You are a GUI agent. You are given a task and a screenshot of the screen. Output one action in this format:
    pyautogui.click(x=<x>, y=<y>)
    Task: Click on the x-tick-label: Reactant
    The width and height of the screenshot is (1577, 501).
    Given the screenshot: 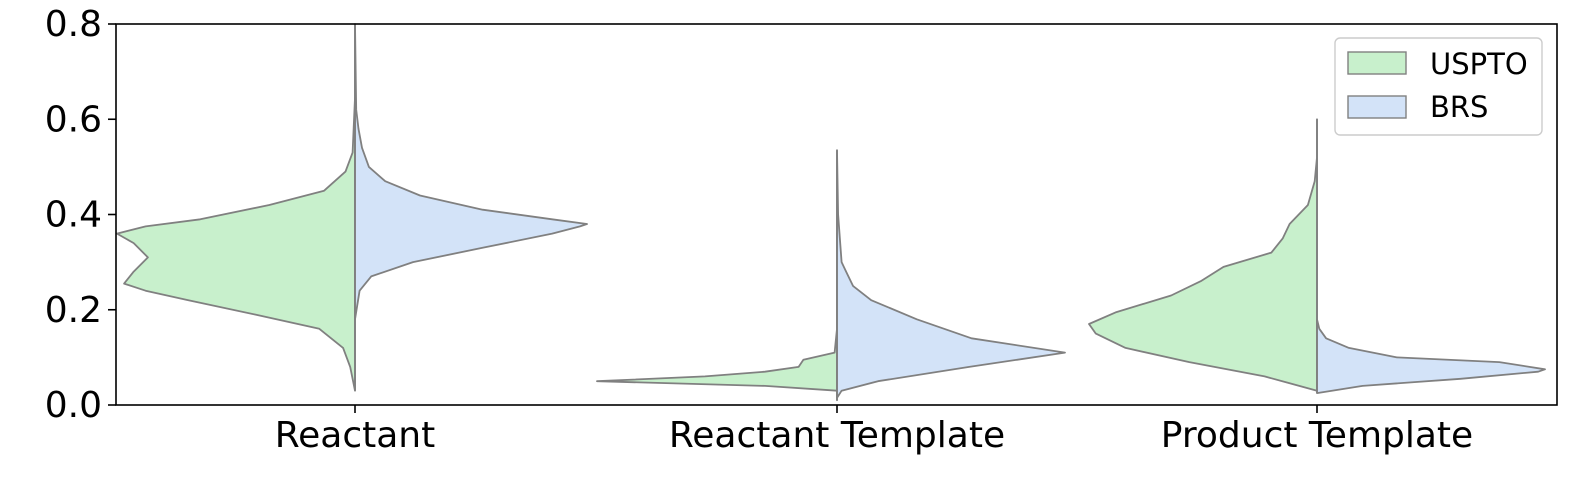 What is the action you would take?
    pyautogui.click(x=355, y=435)
    